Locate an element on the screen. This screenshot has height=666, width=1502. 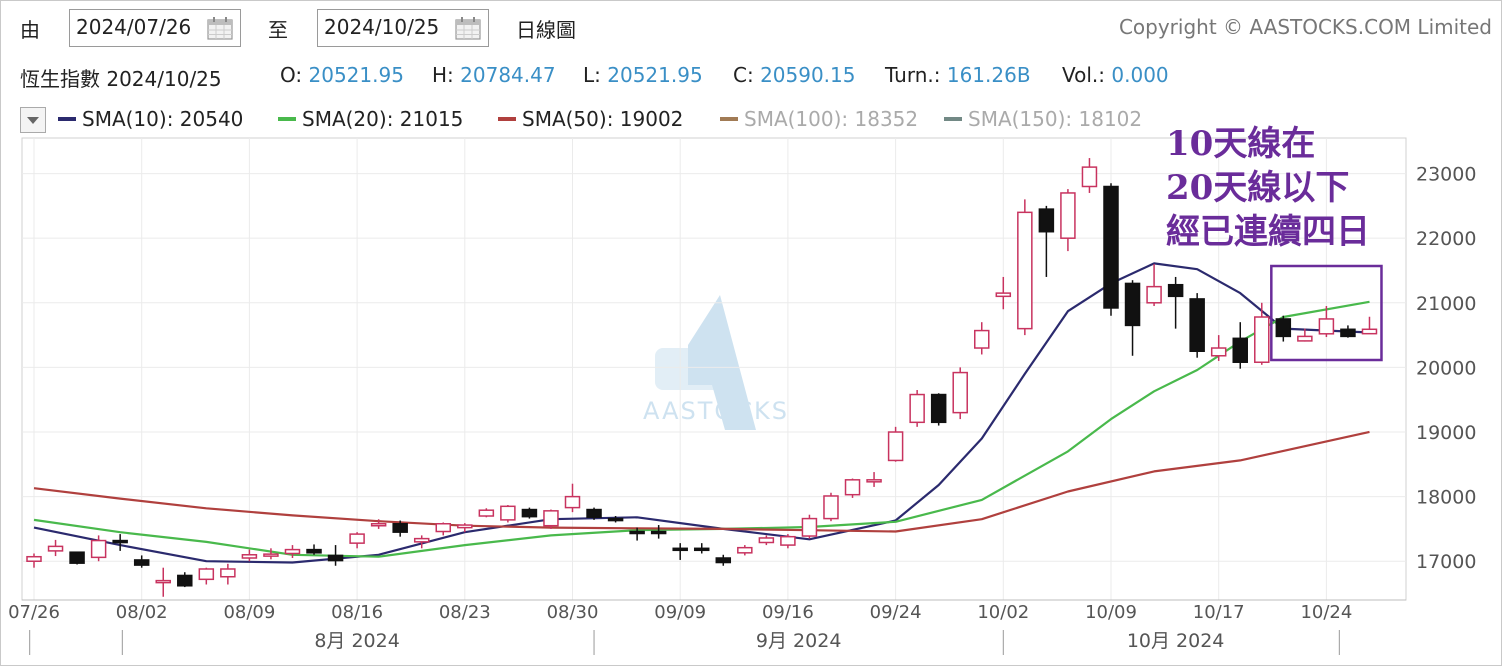
close-value: 20590.15 is located at coordinates (808, 75).